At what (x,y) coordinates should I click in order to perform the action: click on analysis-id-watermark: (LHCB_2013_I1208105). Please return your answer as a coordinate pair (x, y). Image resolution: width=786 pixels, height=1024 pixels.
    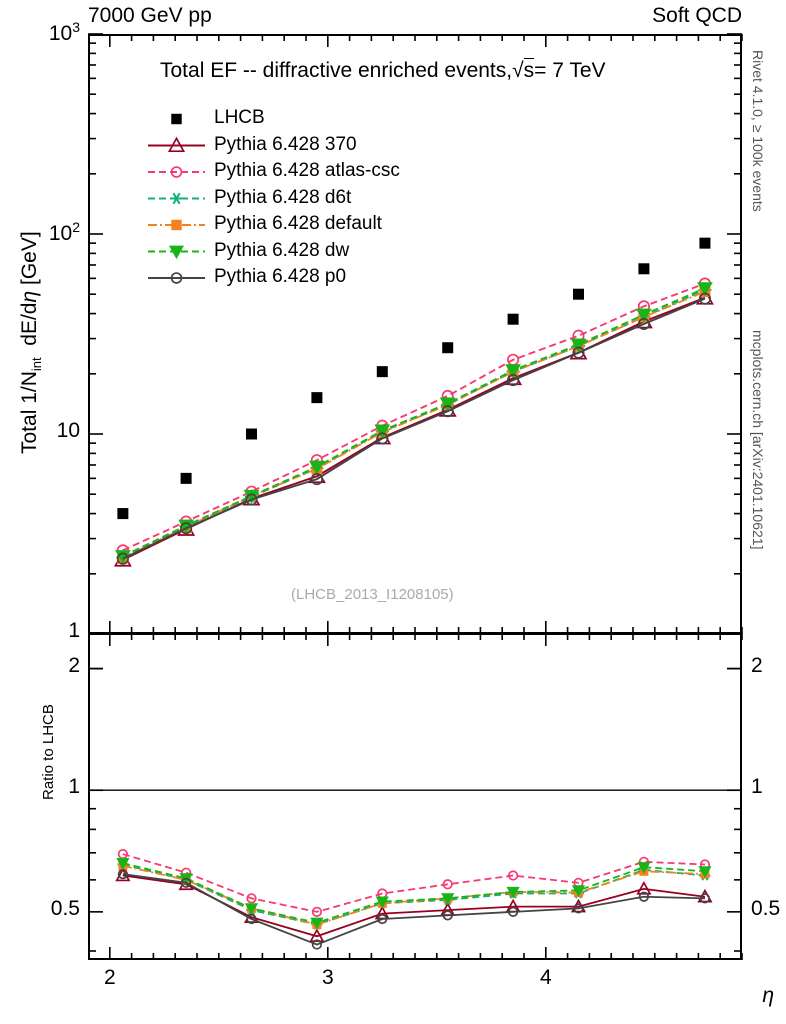
    Looking at the image, I should click on (372, 594).